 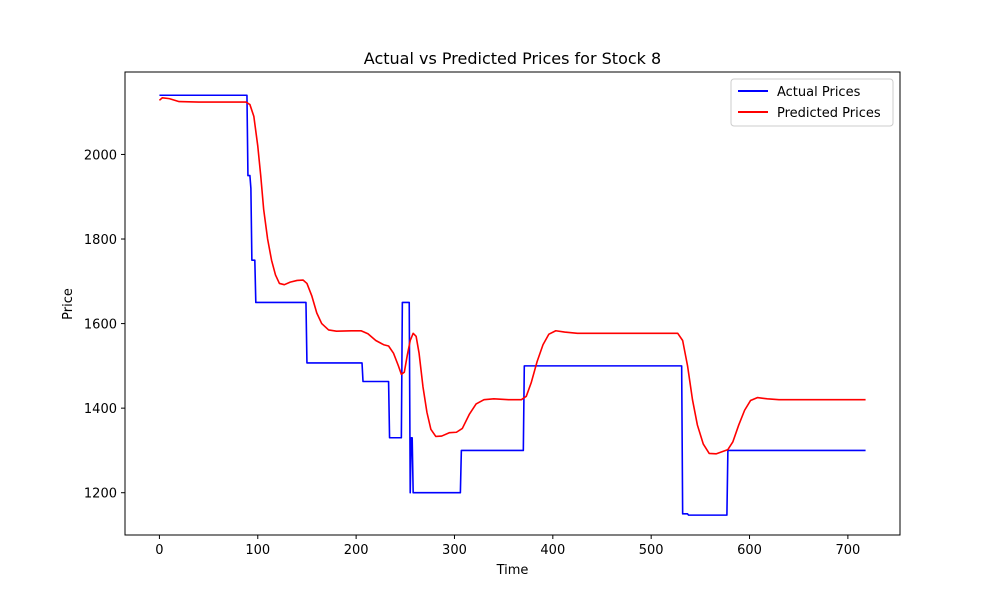 What do you see at coordinates (829, 113) in the screenshot?
I see `legend-label-predicted: Predicted Prices` at bounding box center [829, 113].